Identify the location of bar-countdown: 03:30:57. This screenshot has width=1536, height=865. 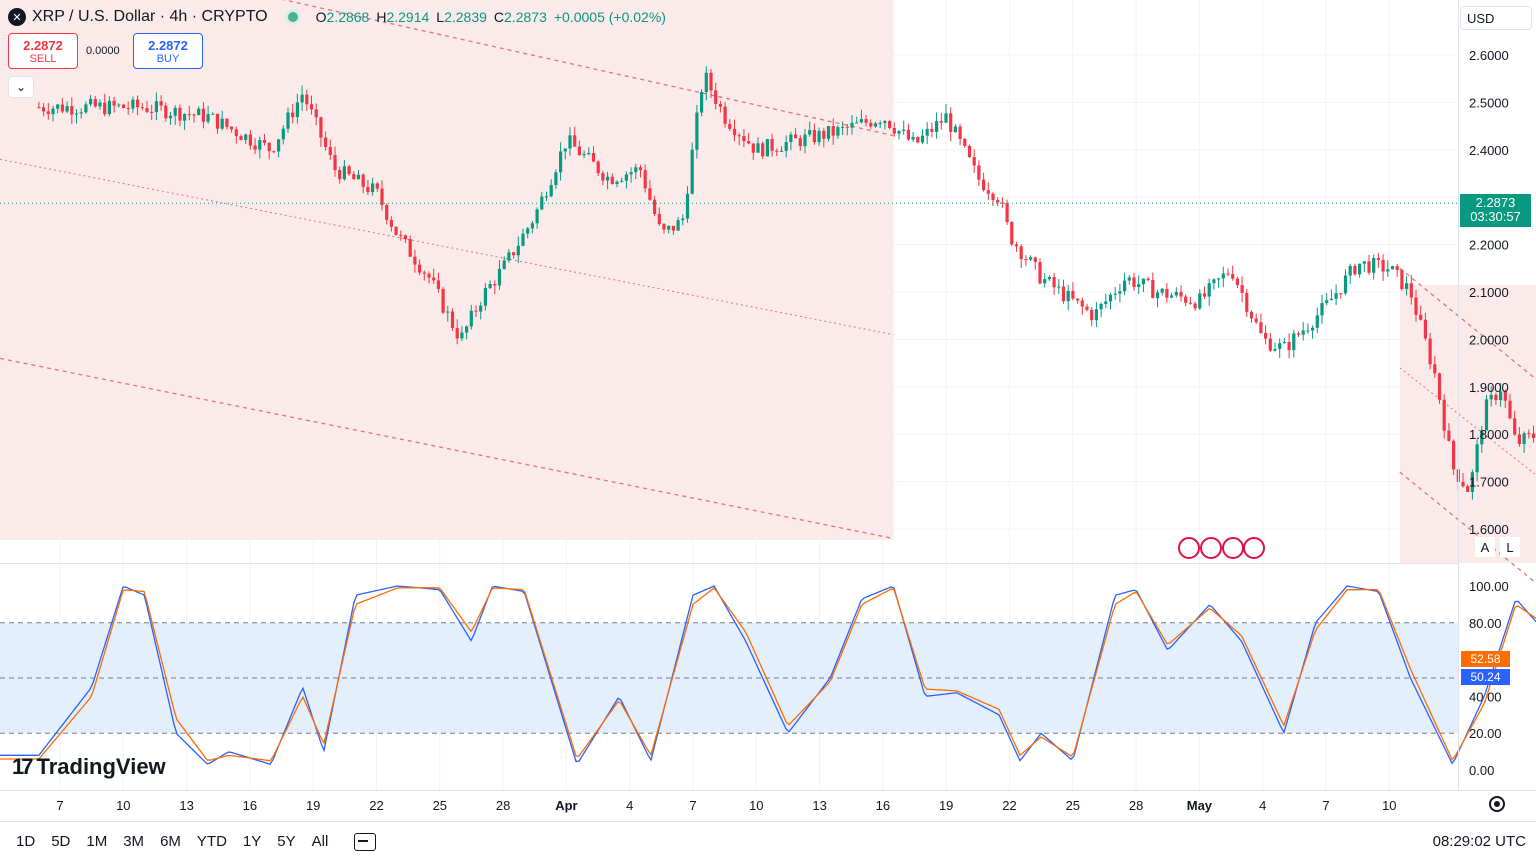
(1495, 216).